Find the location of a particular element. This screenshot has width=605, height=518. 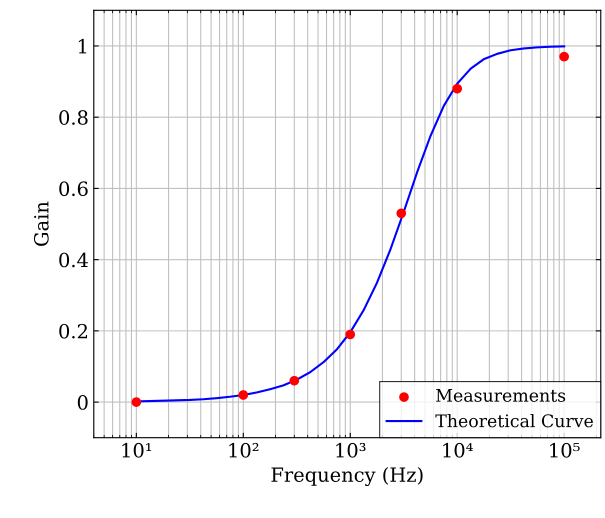

x-tick-label: 10⁴ is located at coordinates (458, 450).